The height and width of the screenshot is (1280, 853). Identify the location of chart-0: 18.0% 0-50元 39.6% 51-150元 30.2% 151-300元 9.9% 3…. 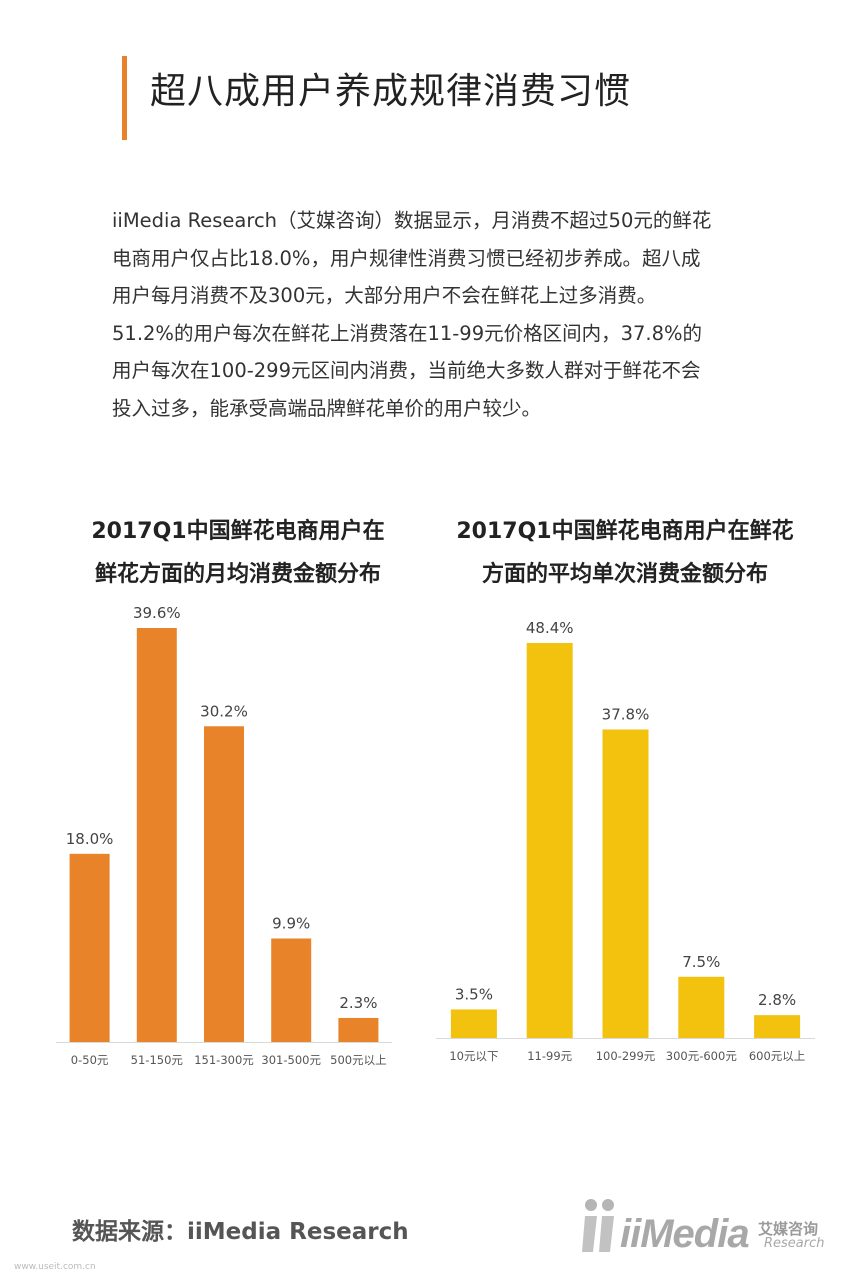
(224, 835).